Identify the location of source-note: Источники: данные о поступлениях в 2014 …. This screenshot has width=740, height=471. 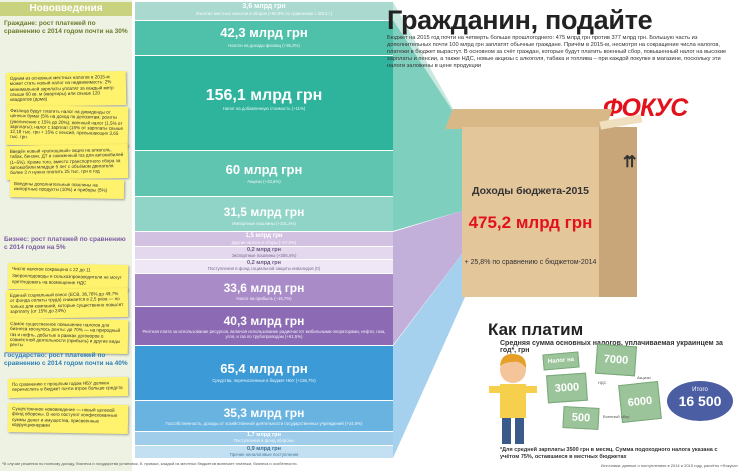
(669, 465).